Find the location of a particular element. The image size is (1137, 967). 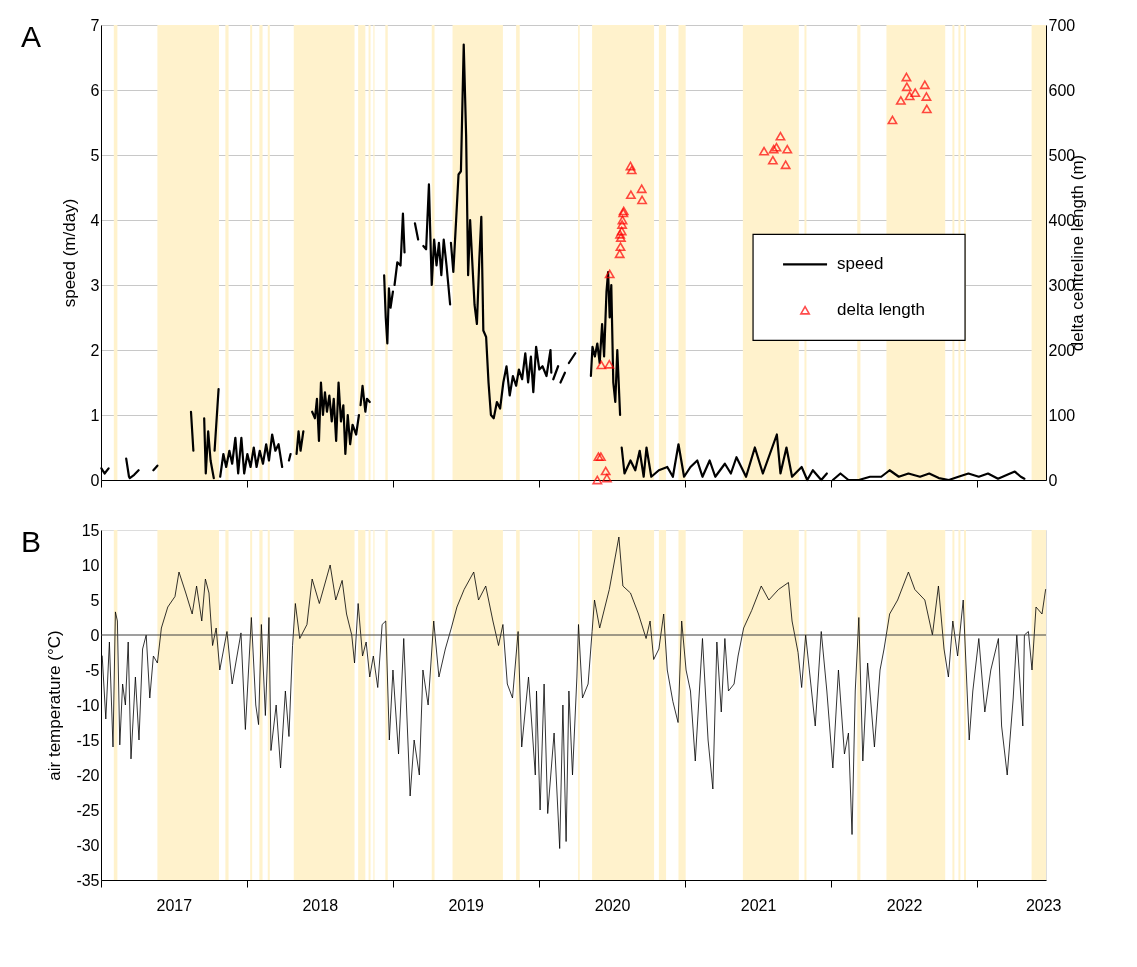

legend-label: speed is located at coordinates (860, 264).